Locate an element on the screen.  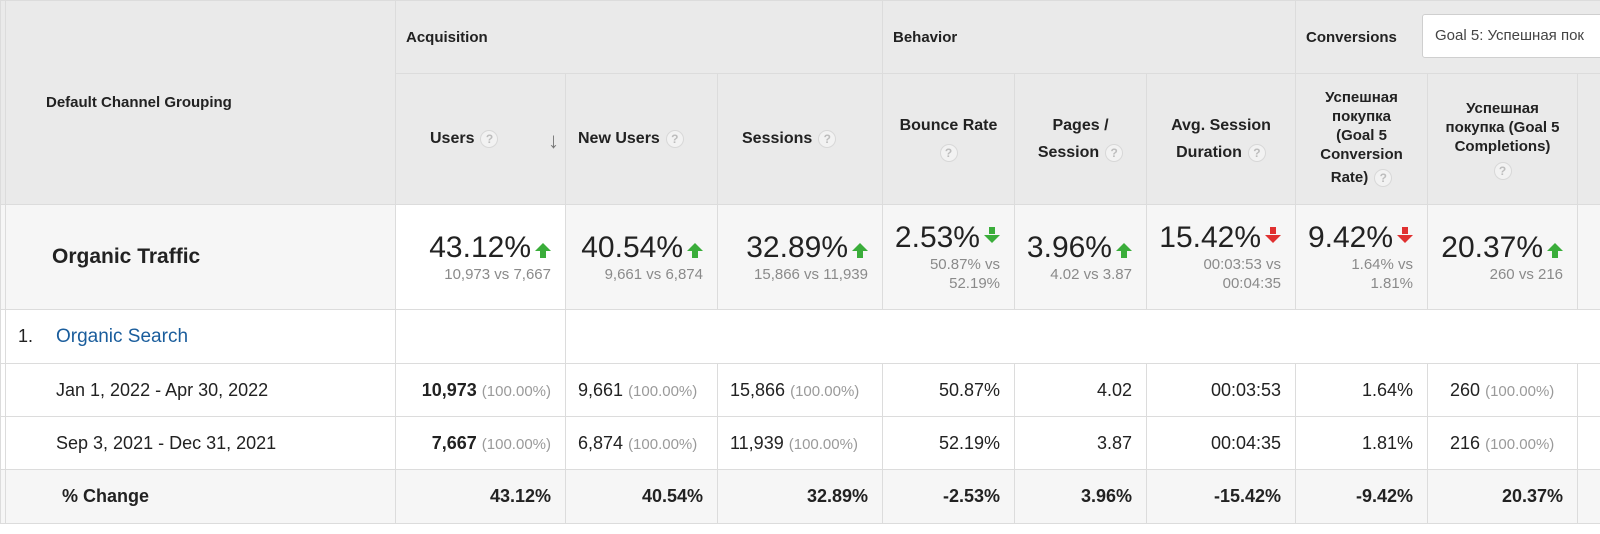
row-avg-session: 00:03:53 is located at coordinates (1221, 390).